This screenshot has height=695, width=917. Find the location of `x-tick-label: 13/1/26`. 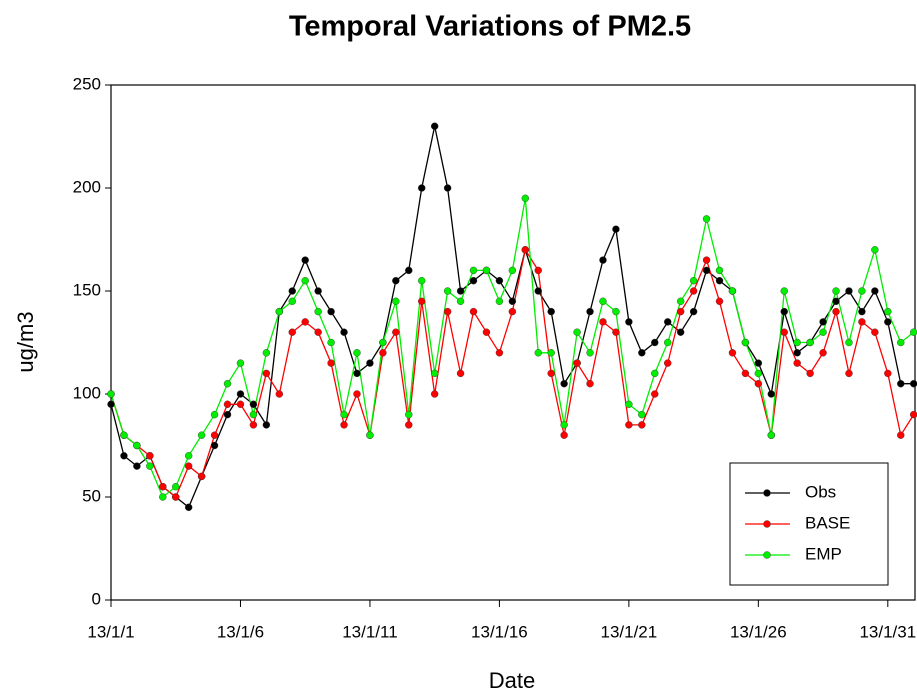

x-tick-label: 13/1/26 is located at coordinates (758, 631).